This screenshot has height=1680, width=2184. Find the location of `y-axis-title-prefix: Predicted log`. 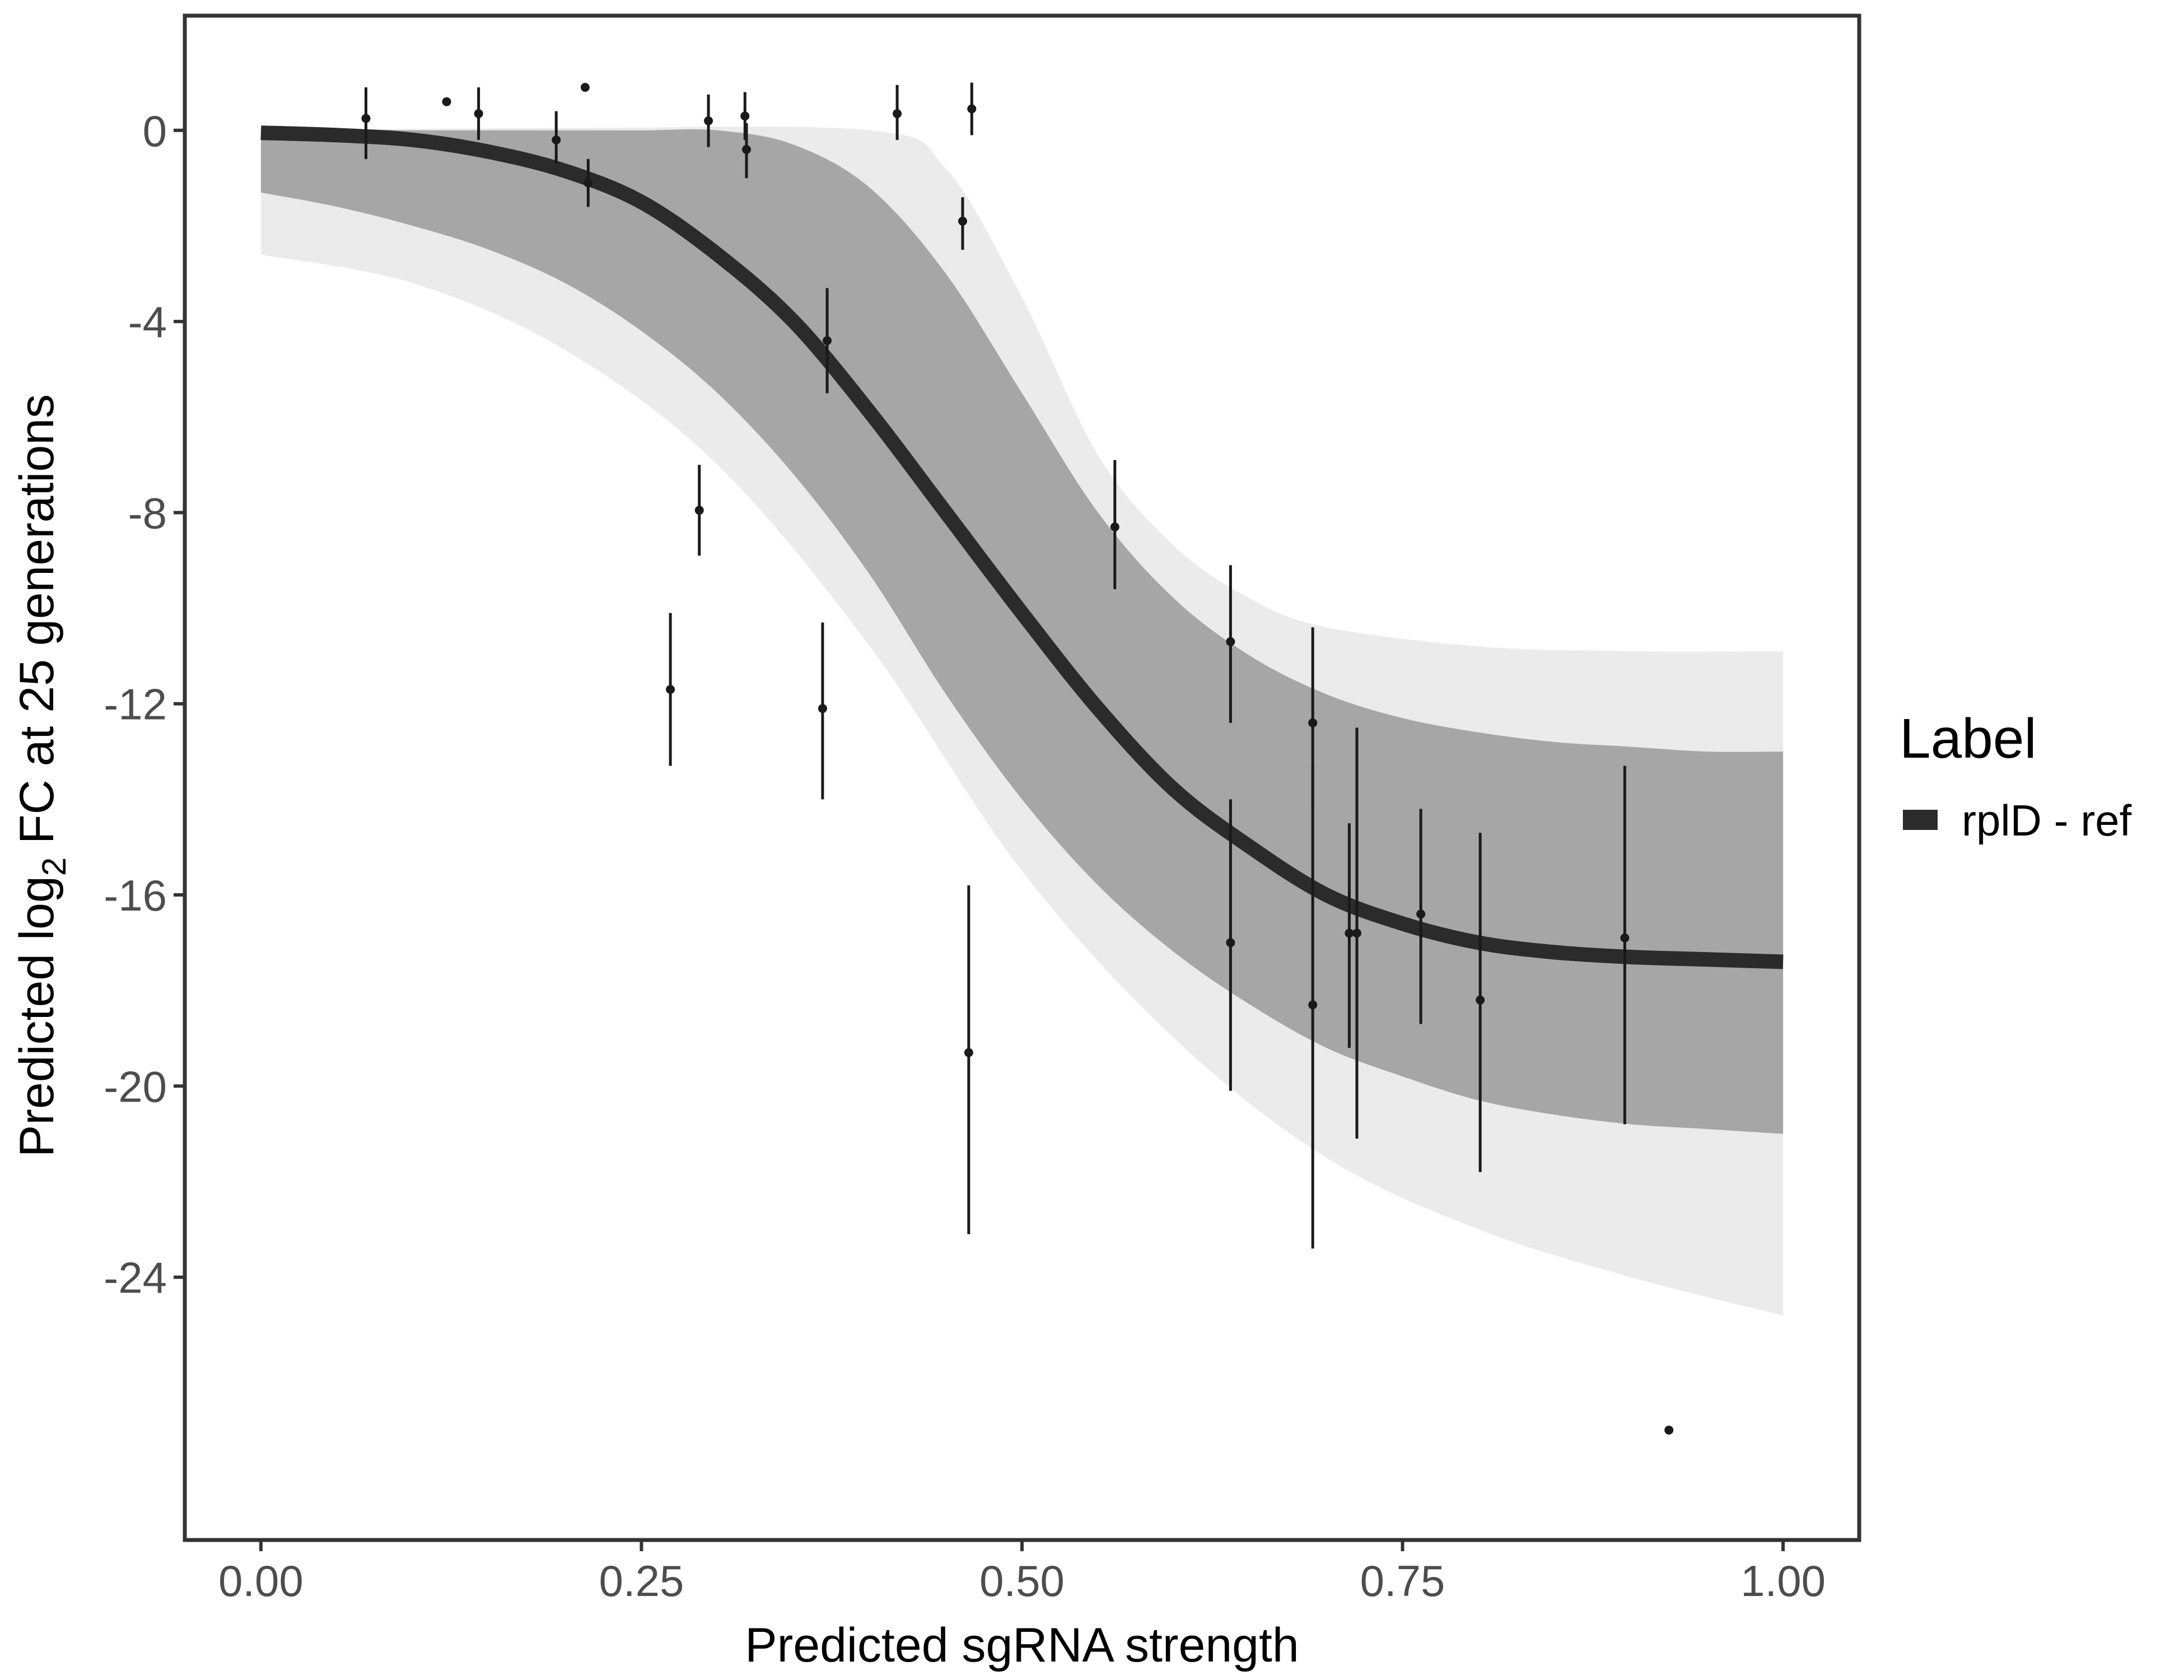

y-axis-title-prefix: Predicted log is located at coordinates (37, 1017).